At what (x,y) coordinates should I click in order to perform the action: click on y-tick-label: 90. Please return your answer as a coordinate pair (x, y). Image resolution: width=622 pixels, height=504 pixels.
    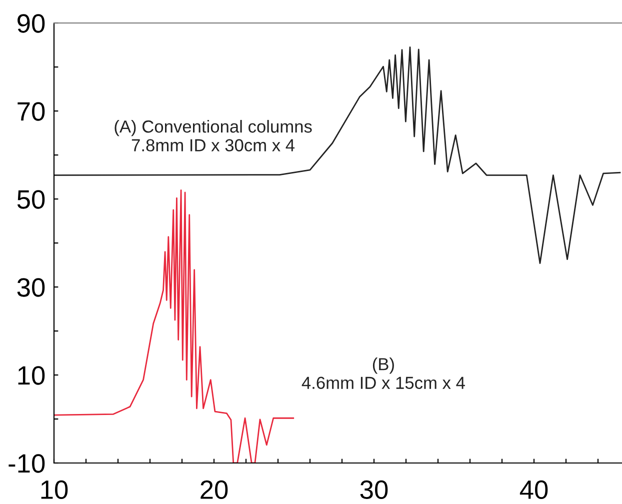
    Looking at the image, I should click on (31, 23).